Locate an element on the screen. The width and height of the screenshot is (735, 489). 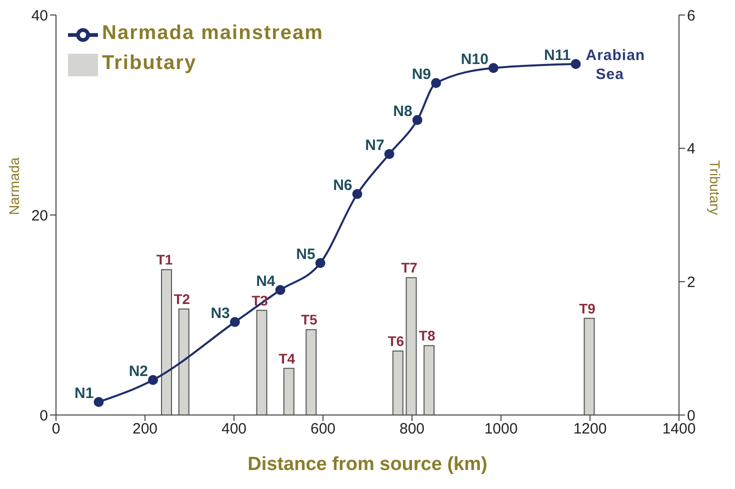
x-tick-label: 1000 is located at coordinates (501, 429).